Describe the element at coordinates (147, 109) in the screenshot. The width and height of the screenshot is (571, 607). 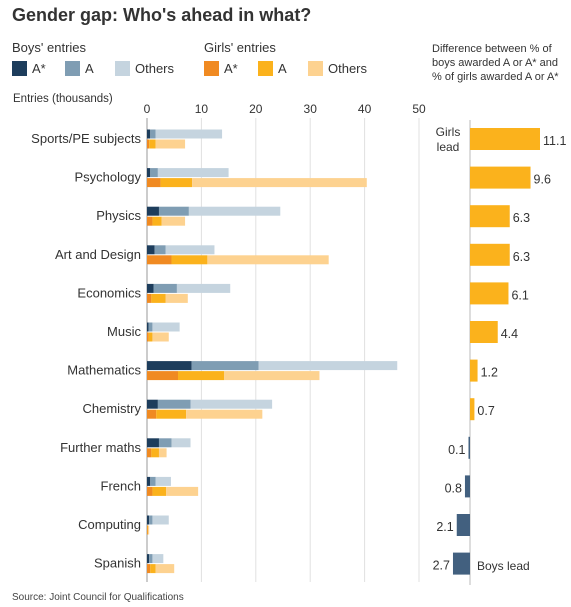
I see `x-tick-label-0: 0` at that location.